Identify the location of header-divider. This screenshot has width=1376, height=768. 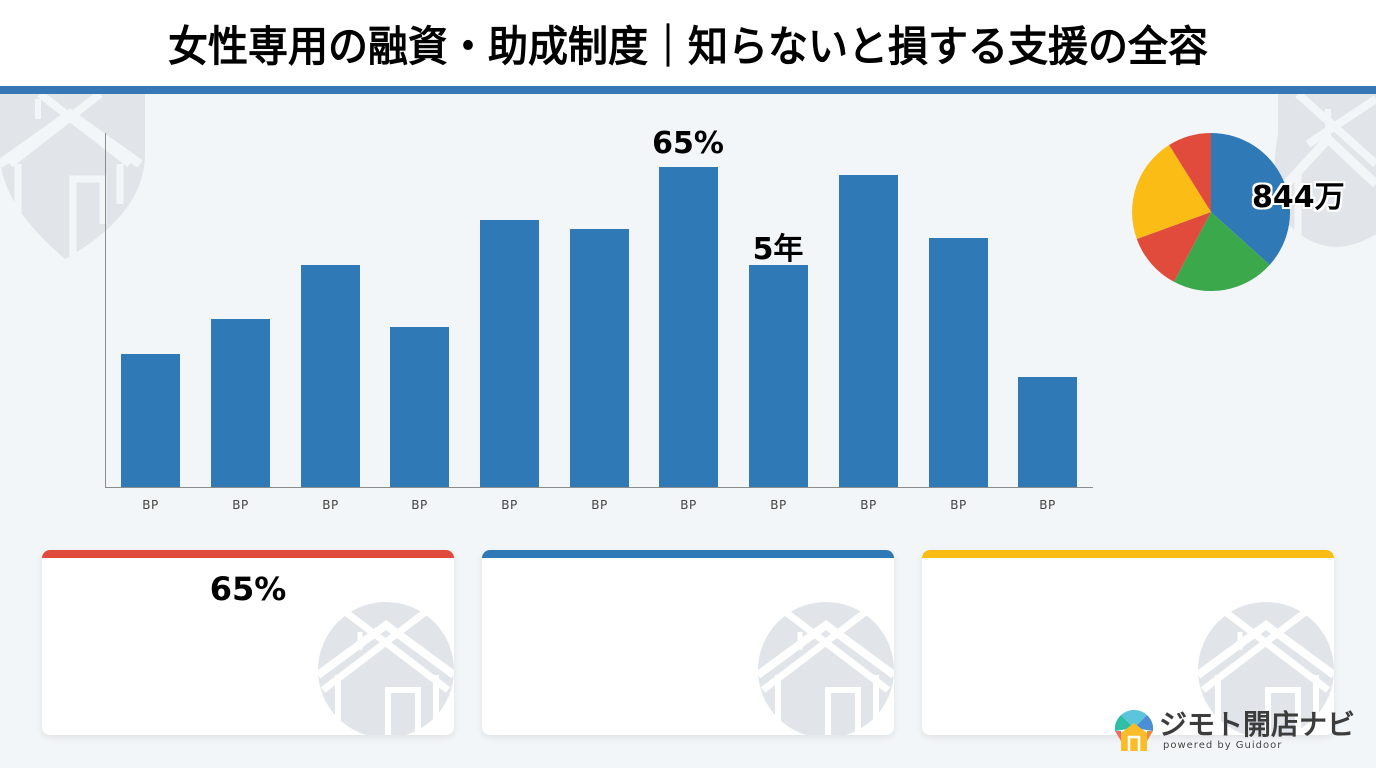
(688, 90).